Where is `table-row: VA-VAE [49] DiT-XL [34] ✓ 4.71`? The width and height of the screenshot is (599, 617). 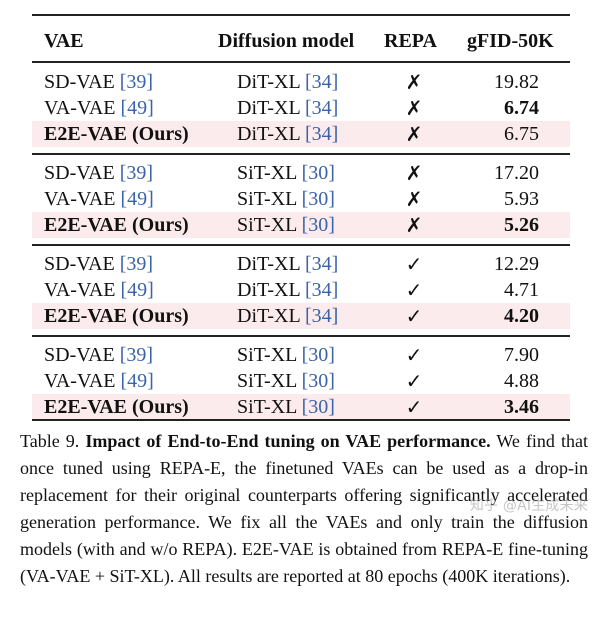 table-row: VA-VAE [49] DiT-XL [34] ✓ 4.71 is located at coordinates (301, 290).